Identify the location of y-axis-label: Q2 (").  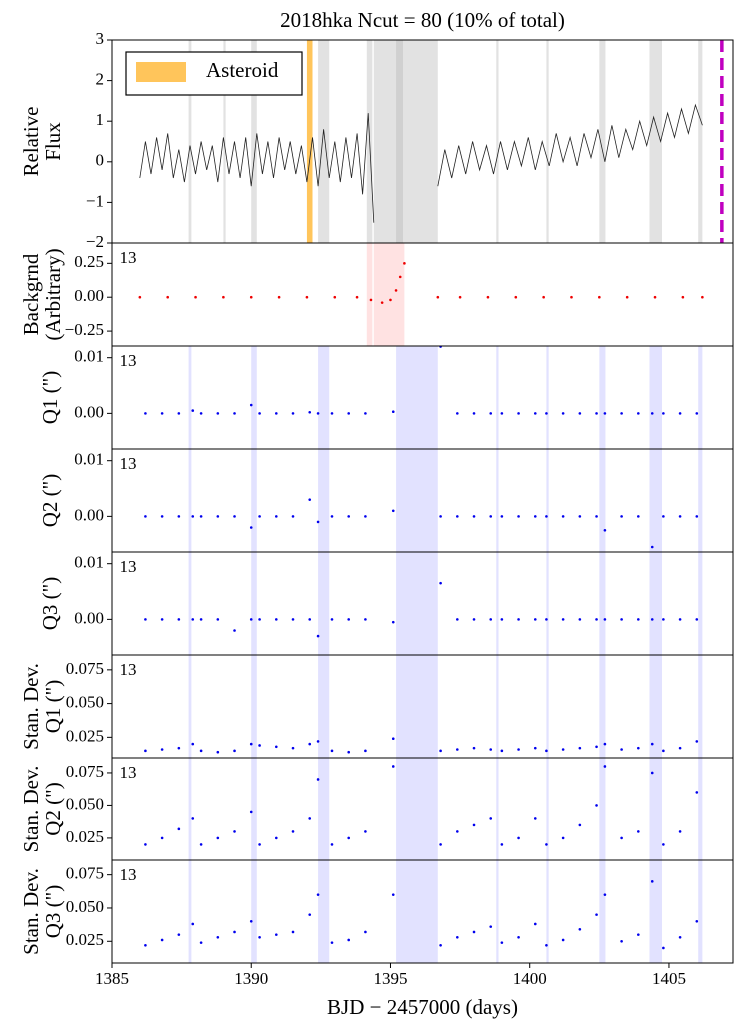
(50, 500).